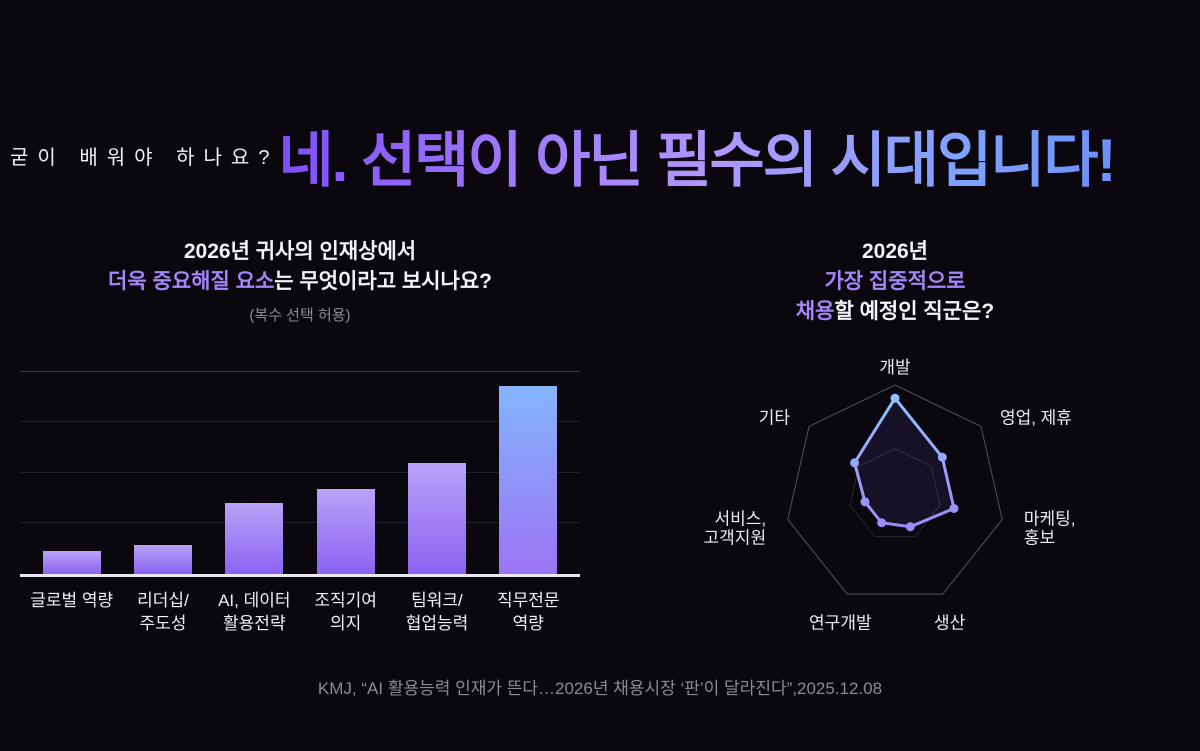  I want to click on bar-chart-title-line1: 2026년 귀사의 인재상에서, so click(300, 252).